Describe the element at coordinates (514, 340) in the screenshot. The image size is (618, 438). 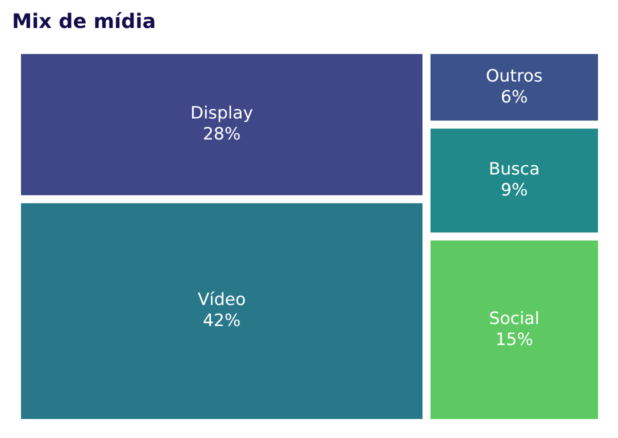
I see `data-label: 15%` at that location.